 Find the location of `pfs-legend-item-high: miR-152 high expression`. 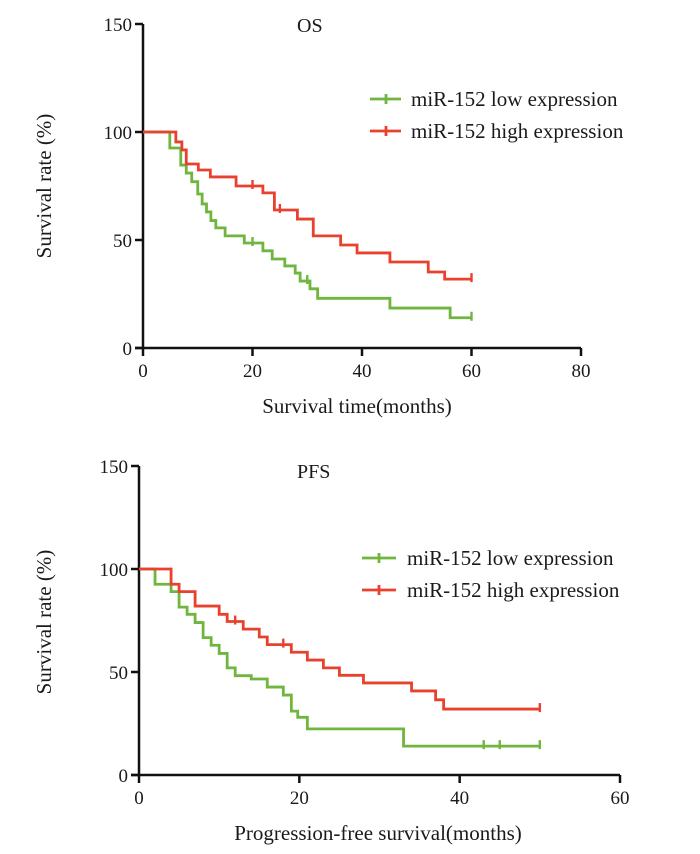

pfs-legend-item-high: miR-152 high expression is located at coordinates (491, 590).